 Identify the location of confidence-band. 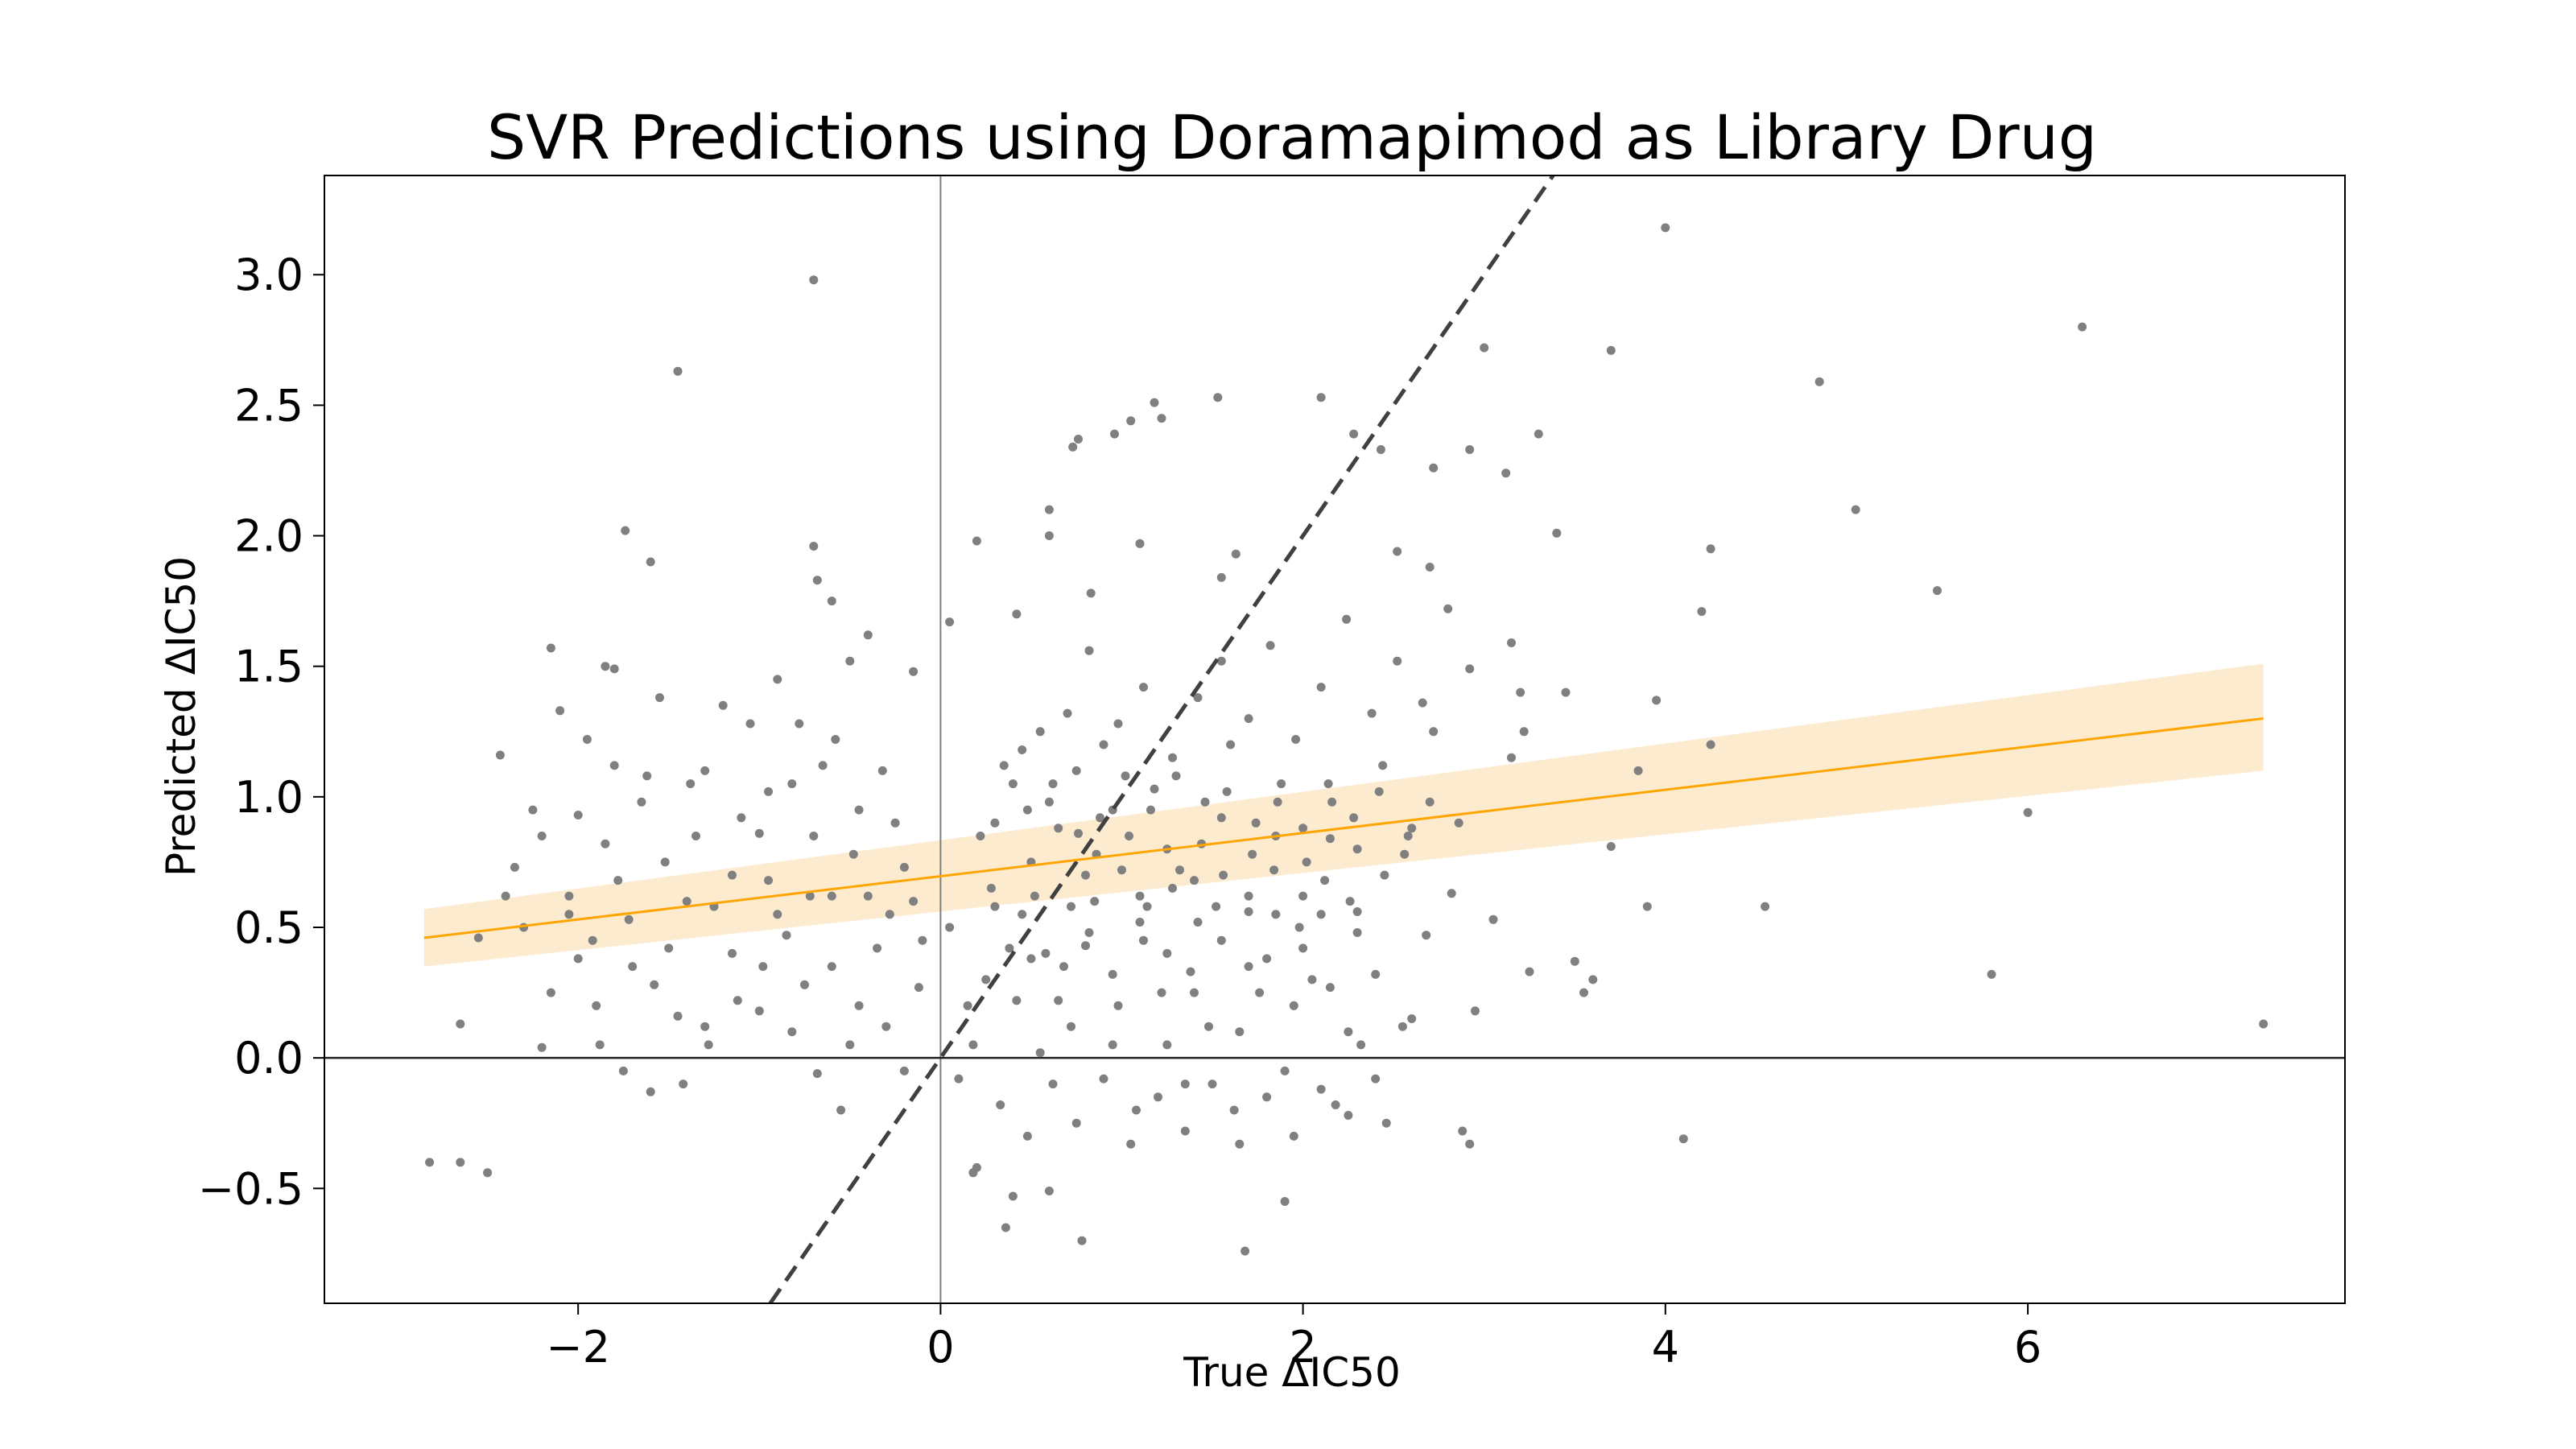
(1343, 815).